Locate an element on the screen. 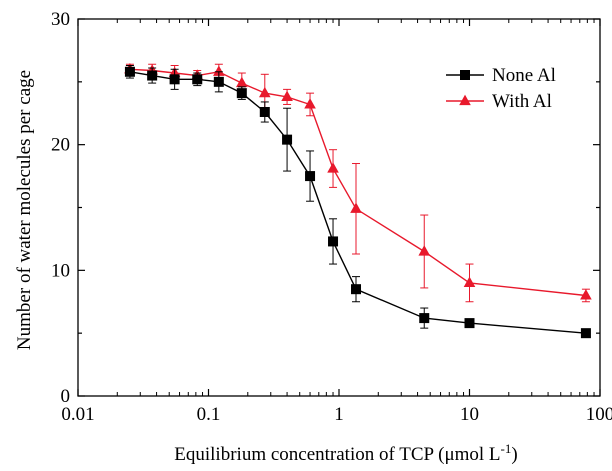  x-tick-label: 10 is located at coordinates (469, 414).